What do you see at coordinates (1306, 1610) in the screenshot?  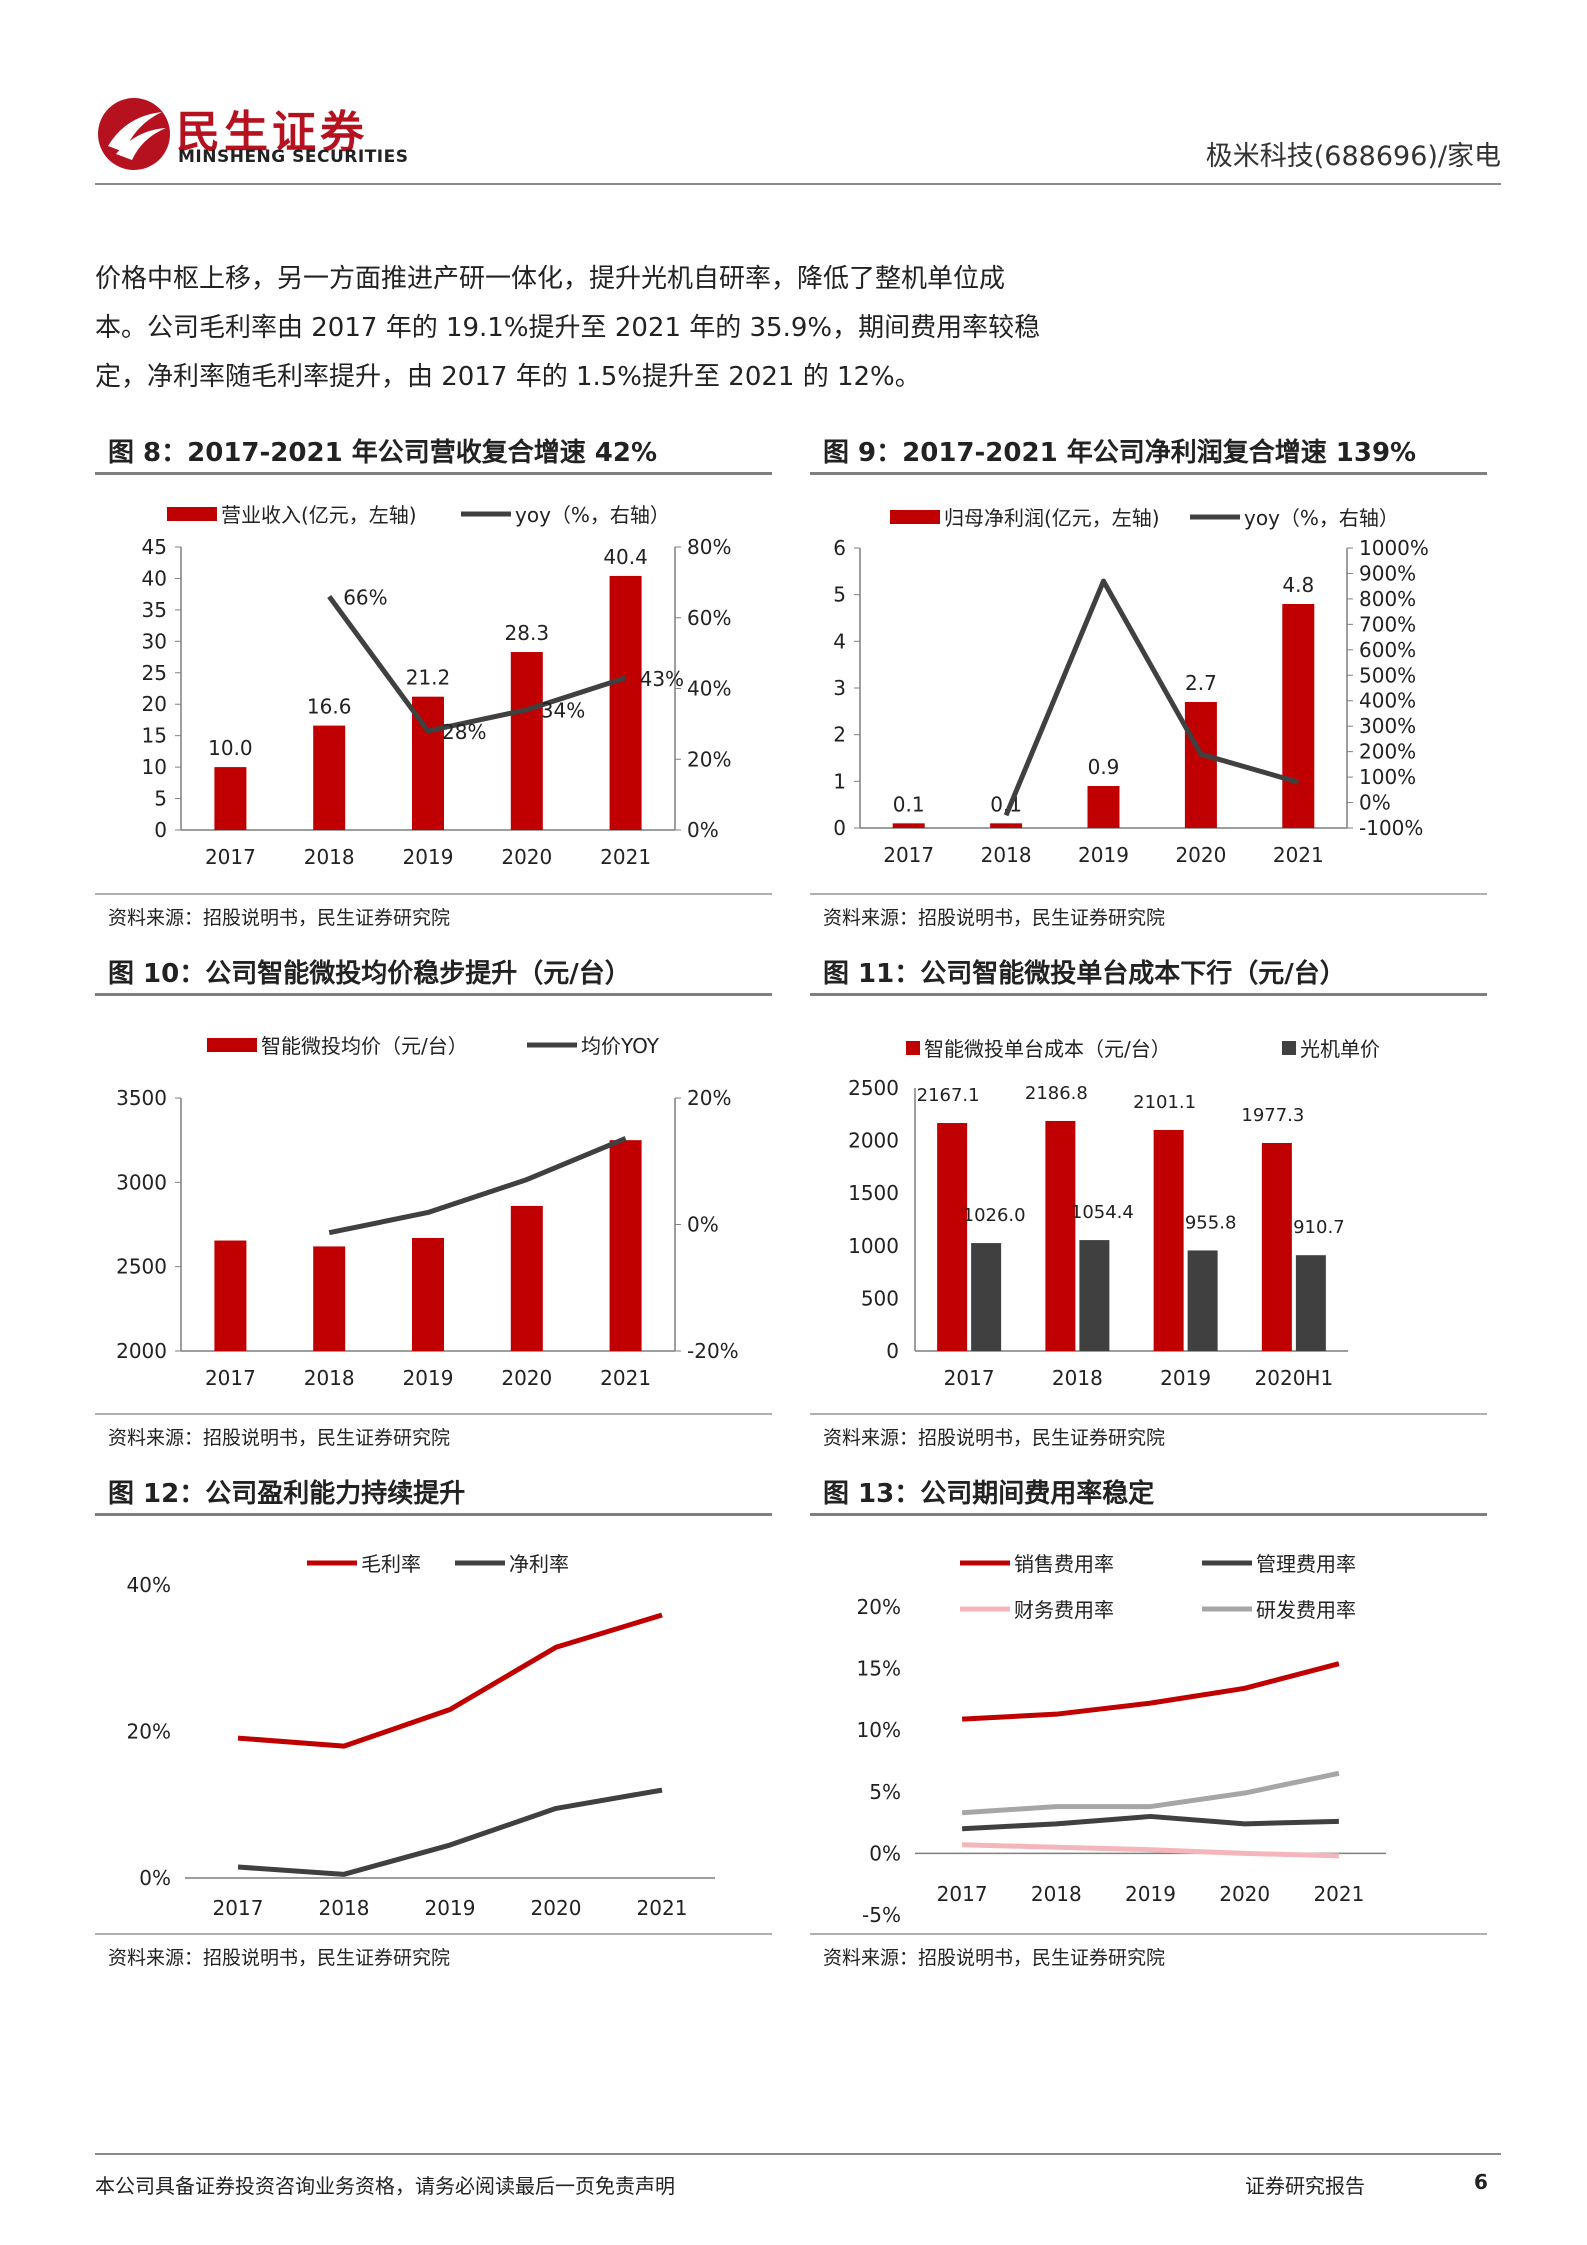 I see `fig13-s4-legend-label: 研发费用率` at bounding box center [1306, 1610].